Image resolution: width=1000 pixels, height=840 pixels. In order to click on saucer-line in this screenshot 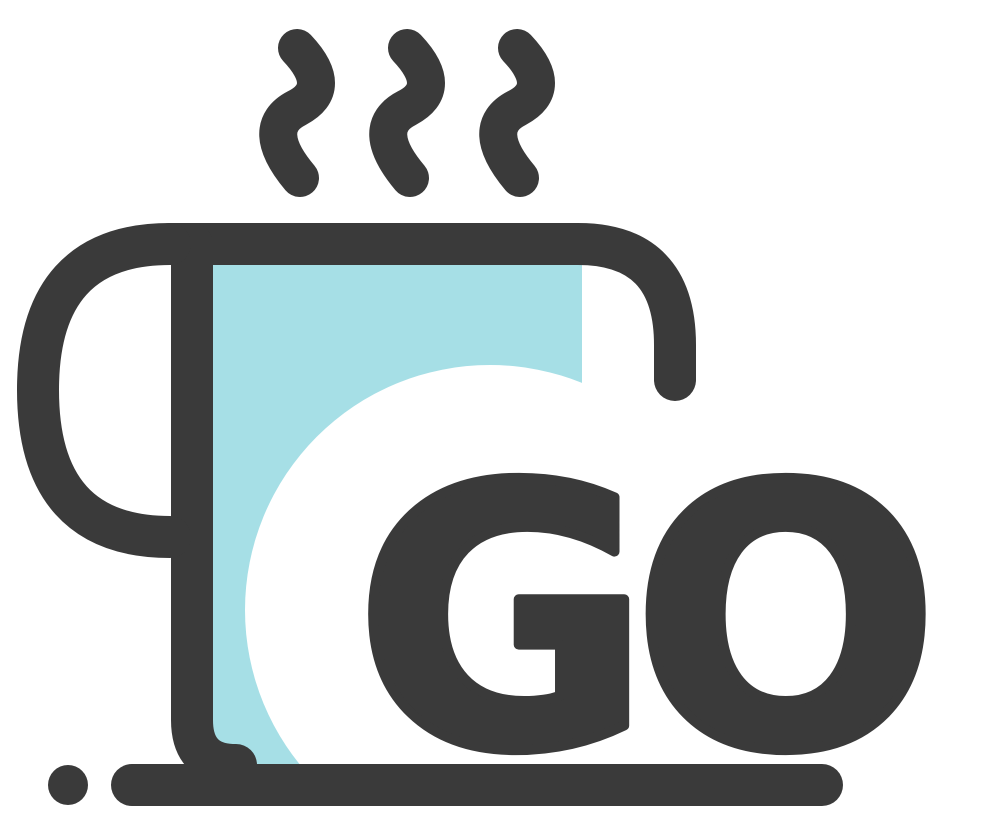, I will do `click(445, 785)`.